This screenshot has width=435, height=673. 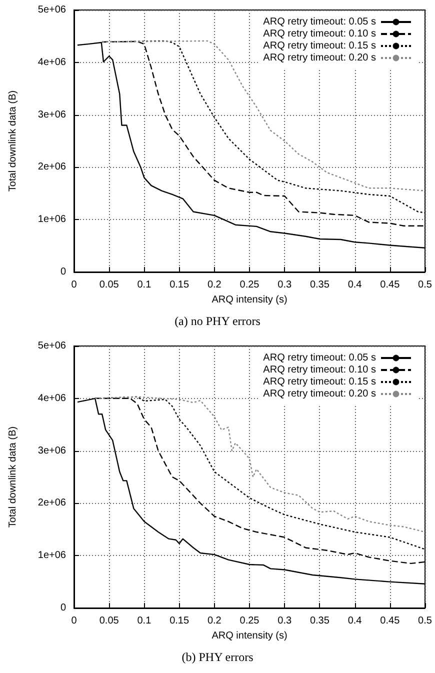 What do you see at coordinates (217, 321) in the screenshot?
I see `text: (a) no PHY errors` at bounding box center [217, 321].